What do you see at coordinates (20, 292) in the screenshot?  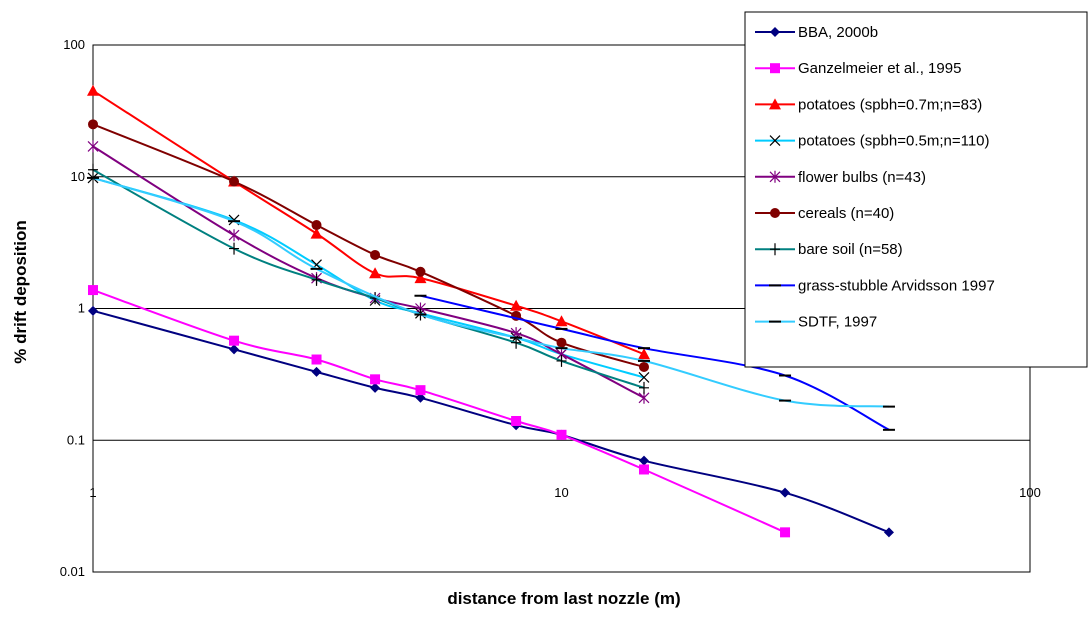 I see `y-axis-label: % drift deposition` at bounding box center [20, 292].